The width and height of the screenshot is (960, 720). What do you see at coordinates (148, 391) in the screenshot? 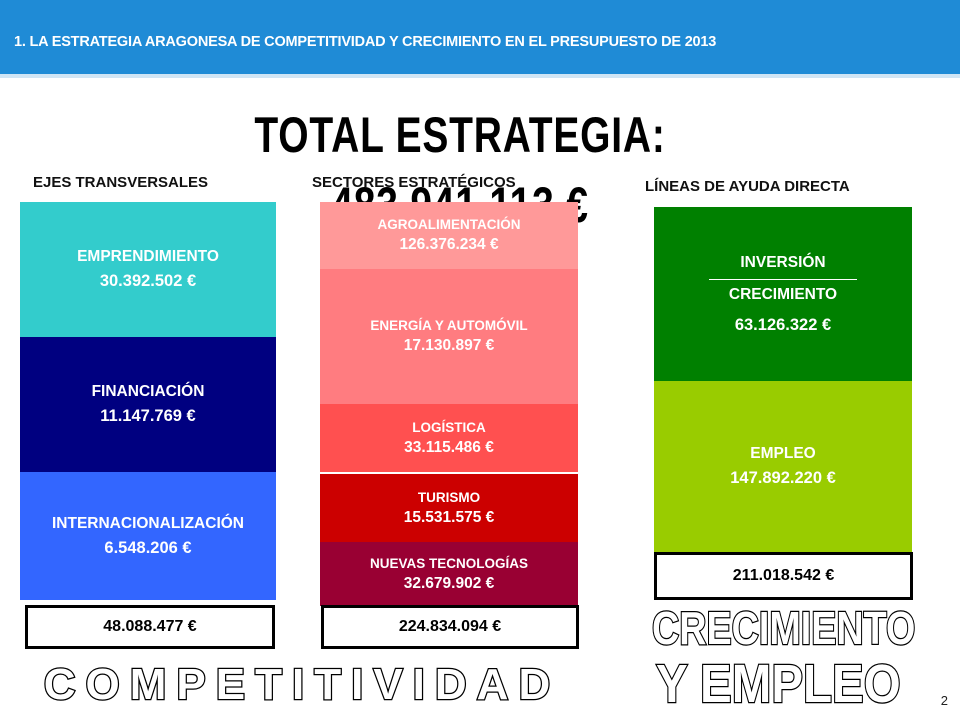
I see `financiacion-label: FINANCIACIÓN` at bounding box center [148, 391].